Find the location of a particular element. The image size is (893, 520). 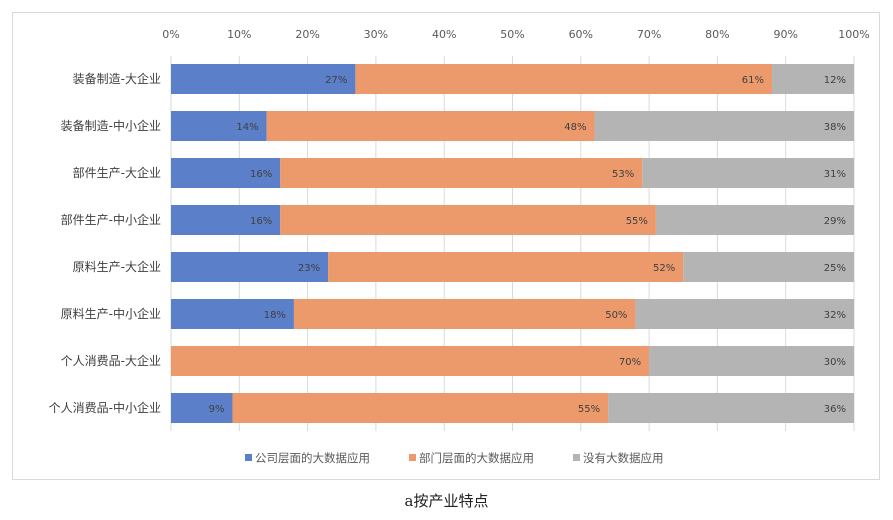

data-label: 14% is located at coordinates (247, 127).